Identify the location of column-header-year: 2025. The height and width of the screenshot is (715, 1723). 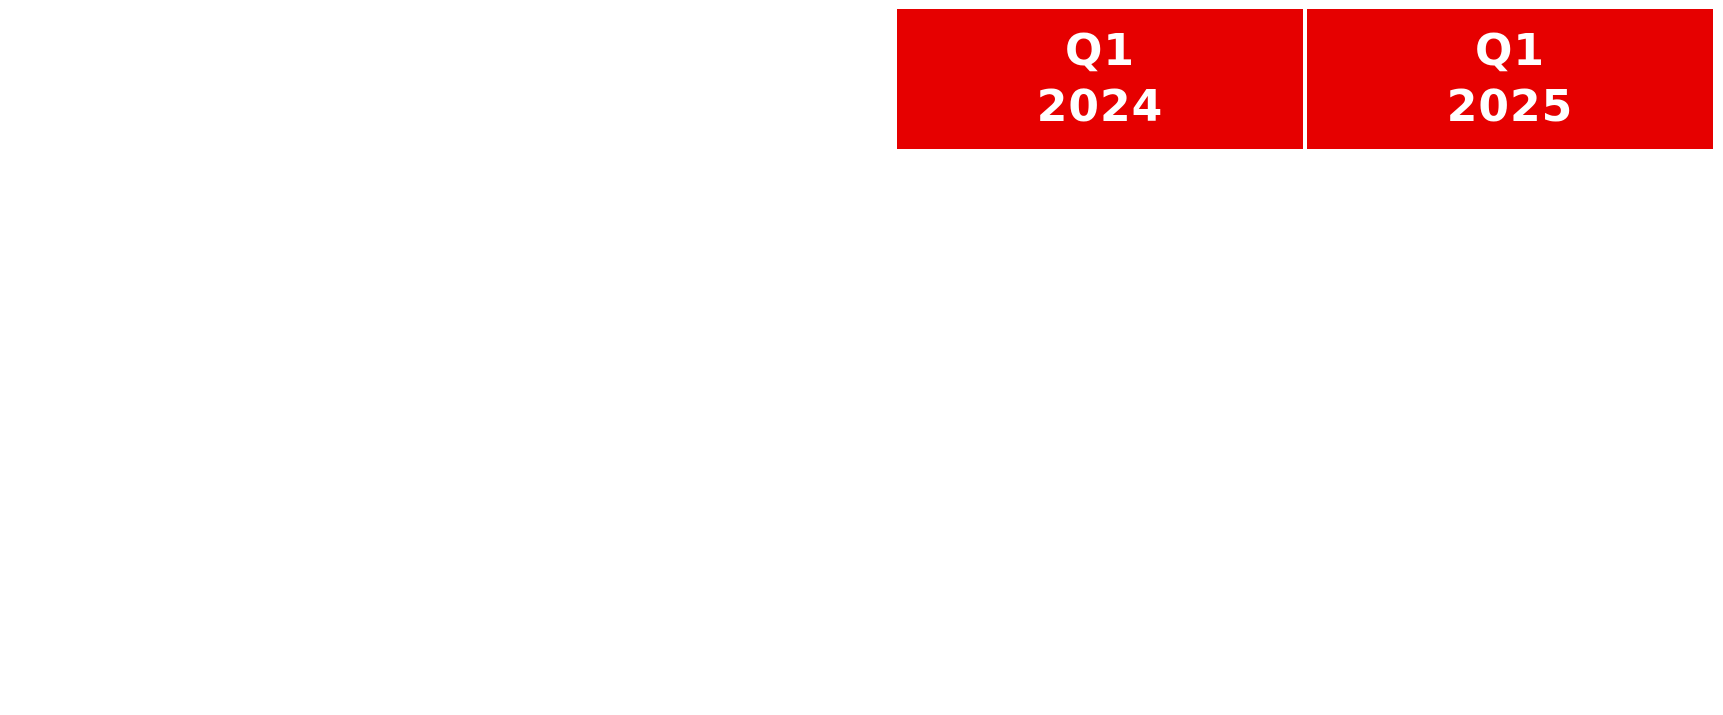
(1510, 106).